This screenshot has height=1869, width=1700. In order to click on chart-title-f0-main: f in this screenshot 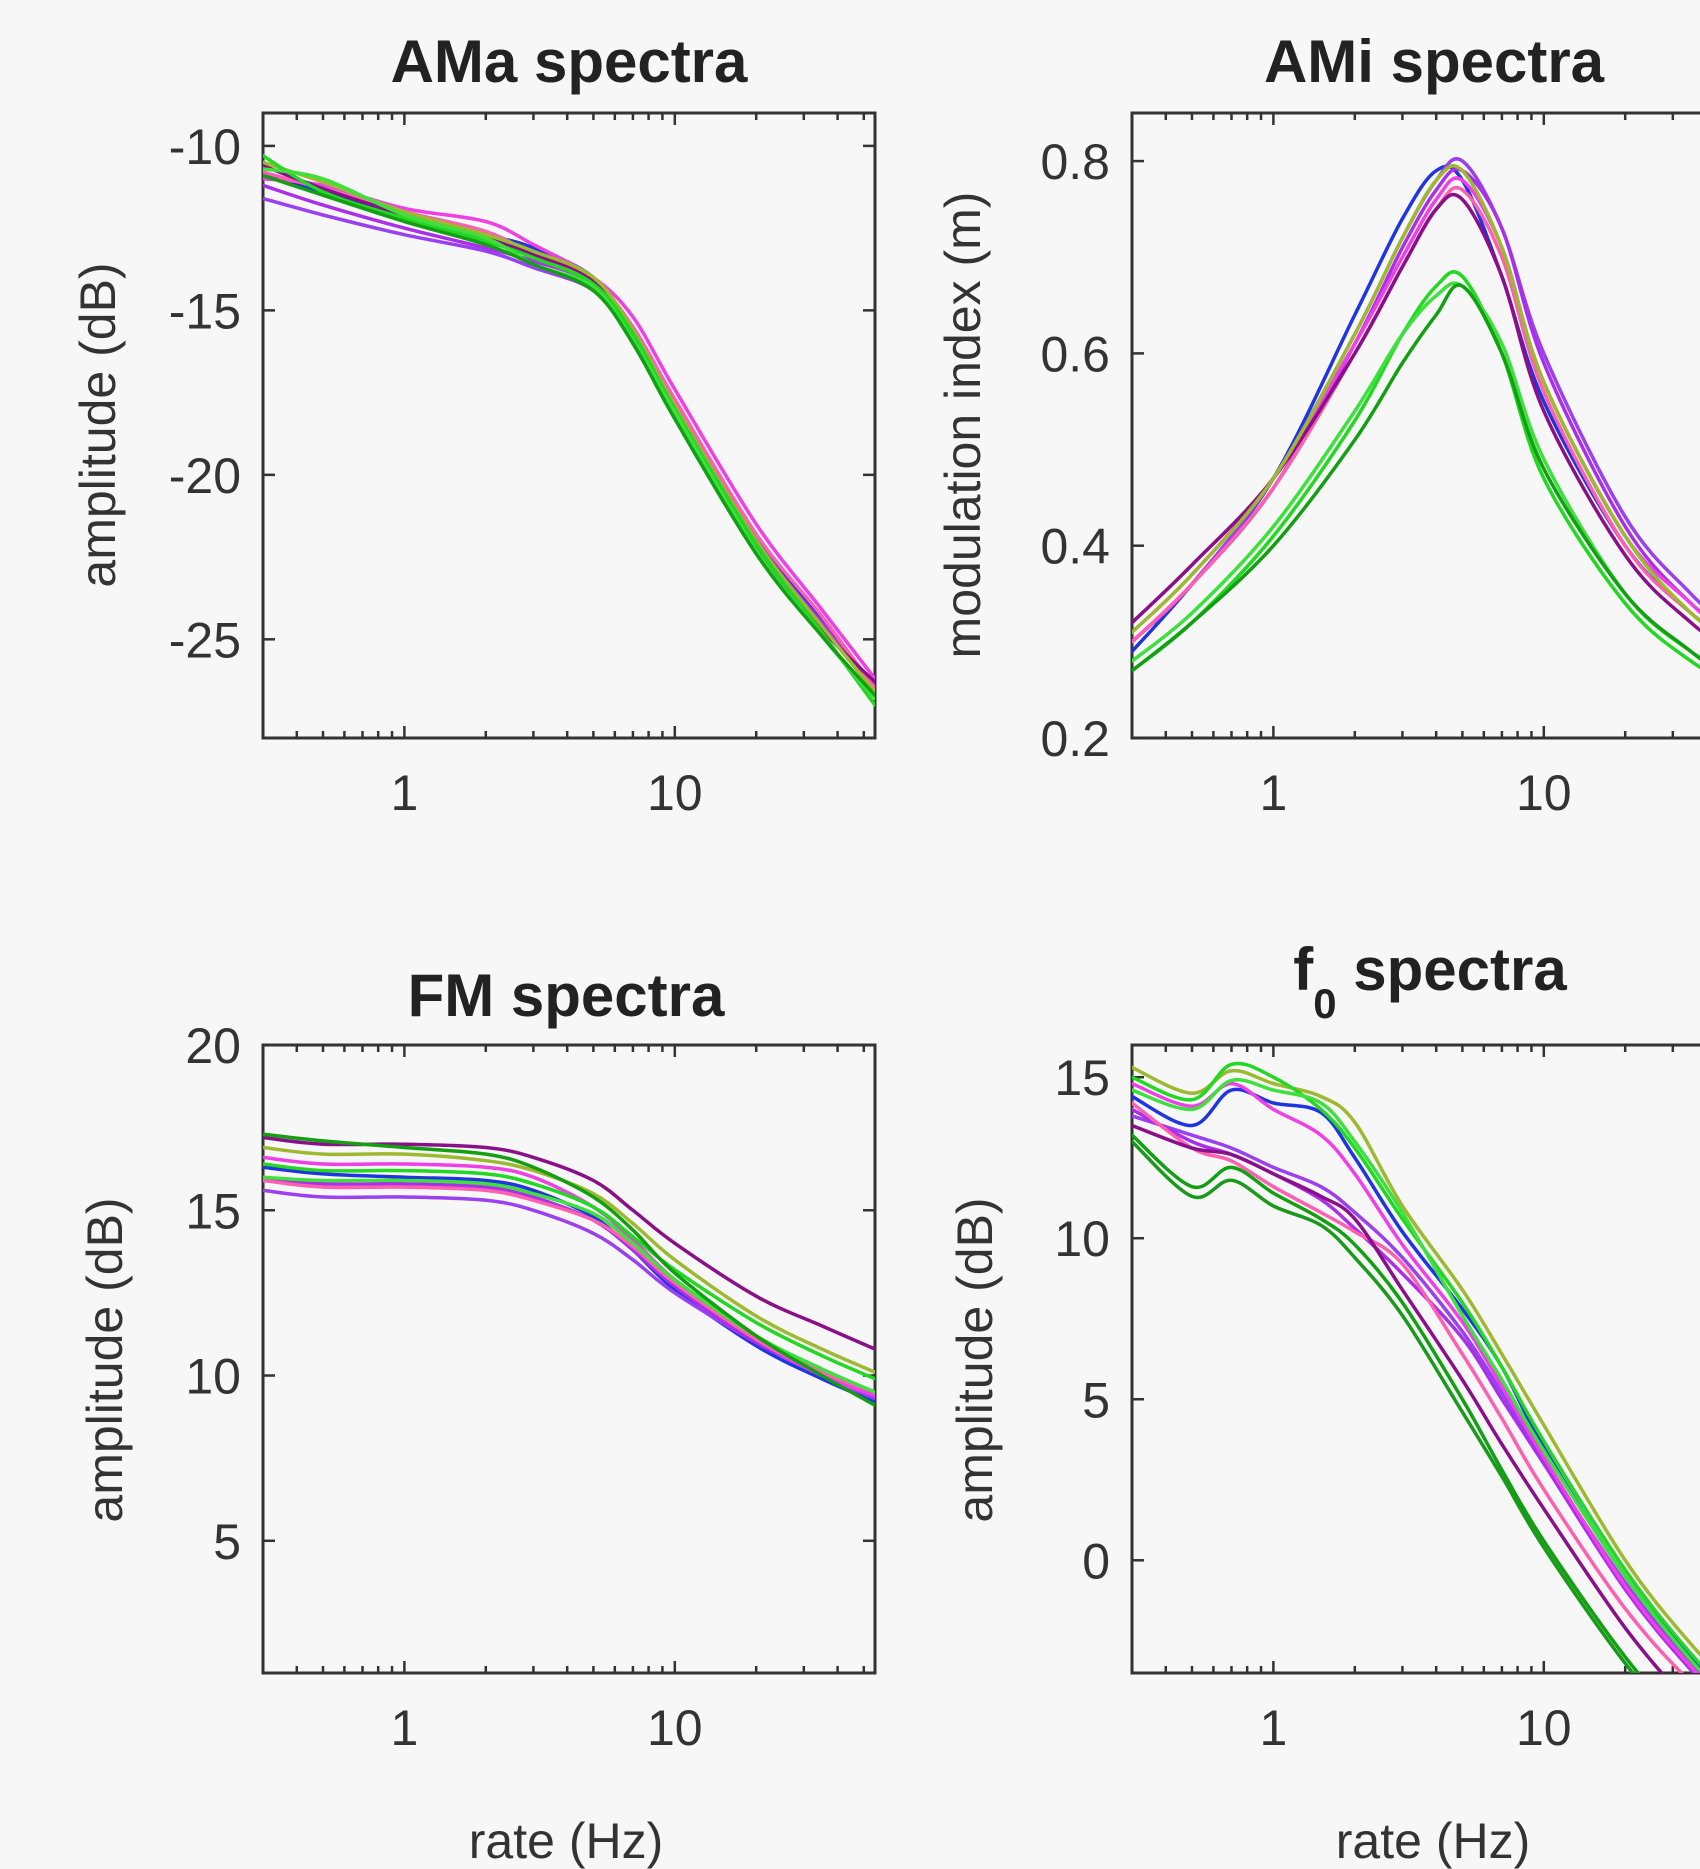, I will do `click(1303, 969)`.